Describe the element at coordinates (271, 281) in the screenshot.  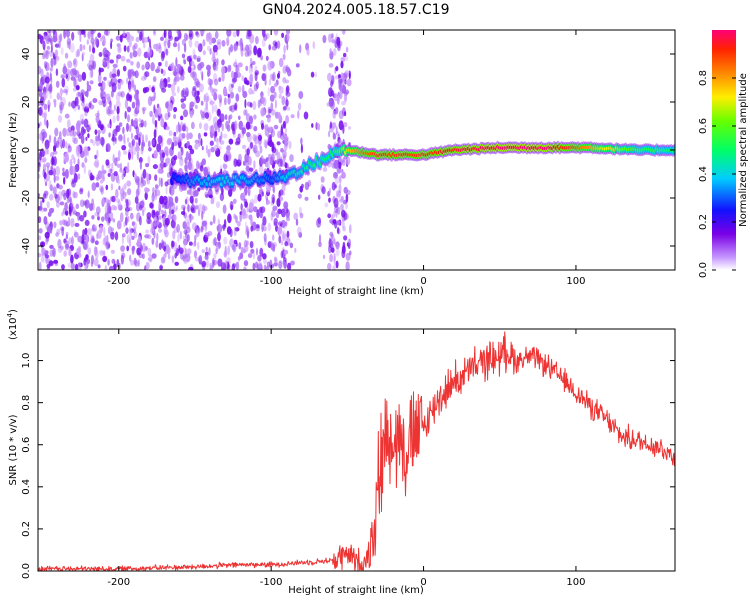
I see `x-tick-label: -100` at that location.